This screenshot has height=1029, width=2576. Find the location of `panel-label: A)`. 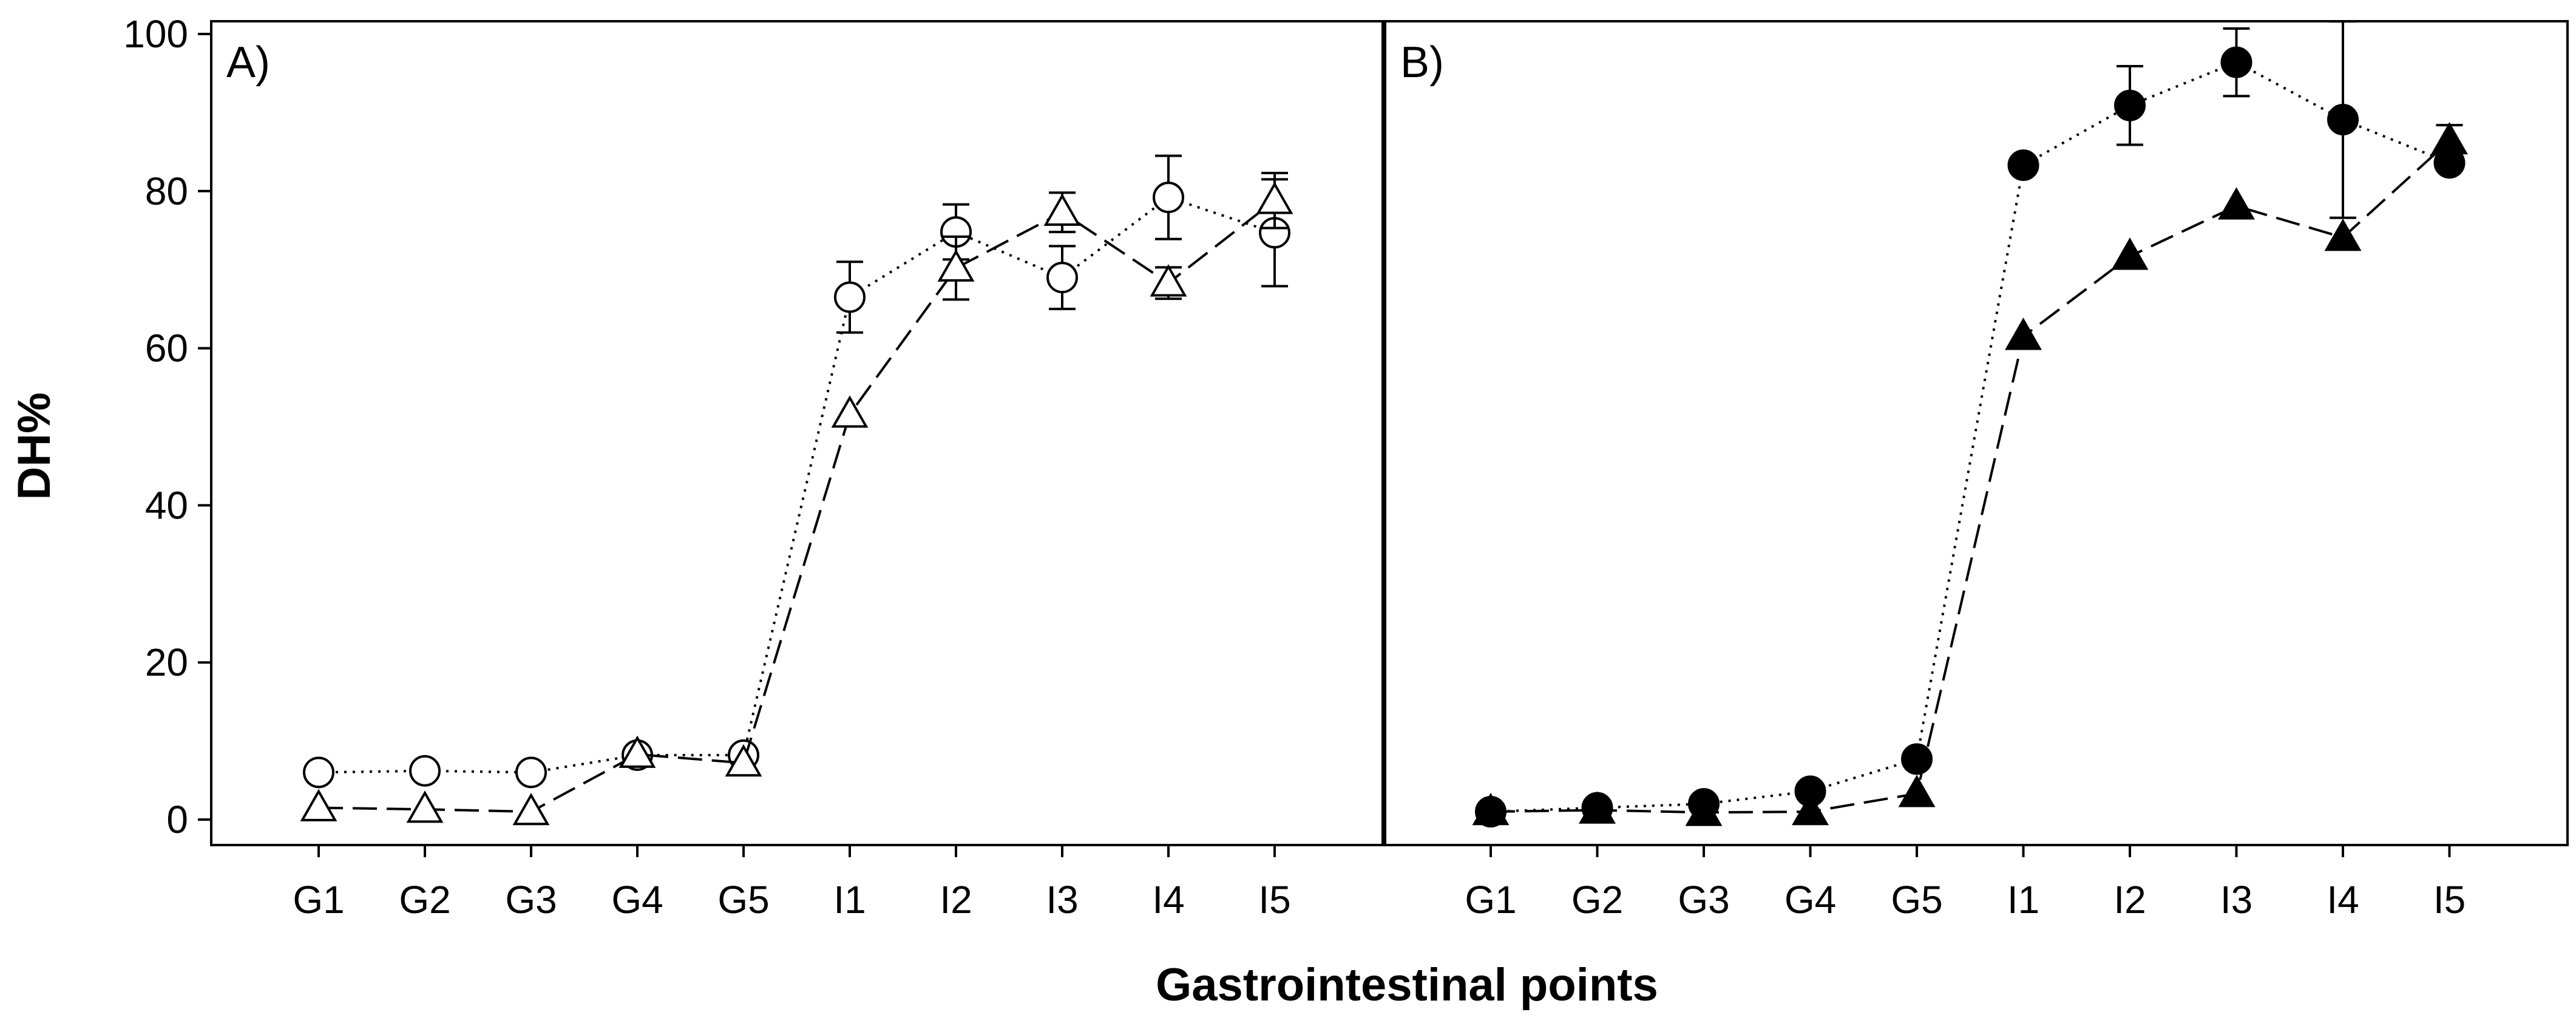

panel-label: A) is located at coordinates (248, 63).